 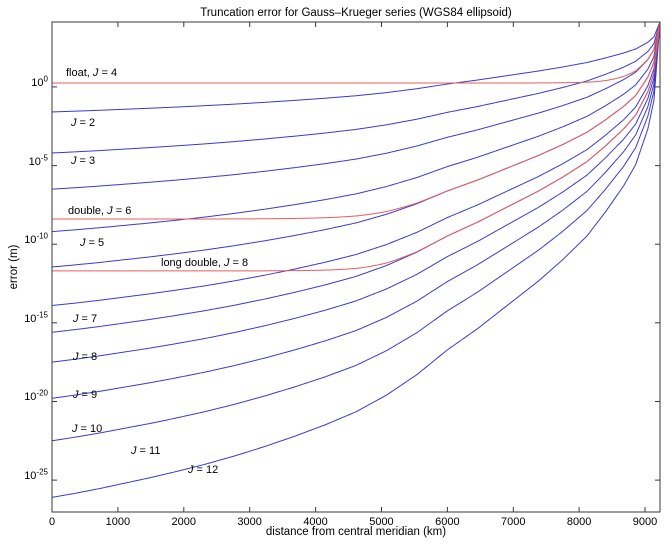 I want to click on x-tick-label-1000: 1000, so click(x=118, y=522).